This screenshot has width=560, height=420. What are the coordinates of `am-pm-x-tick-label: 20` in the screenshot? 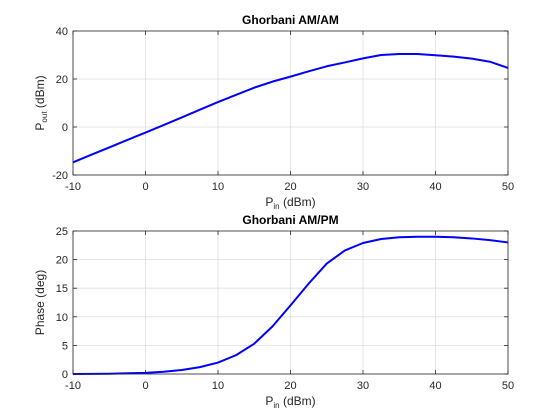 It's located at (290, 386).